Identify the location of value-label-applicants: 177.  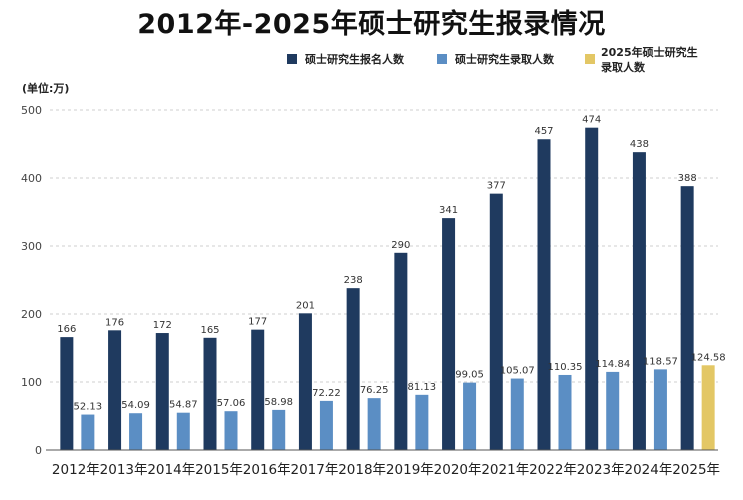
(257, 322).